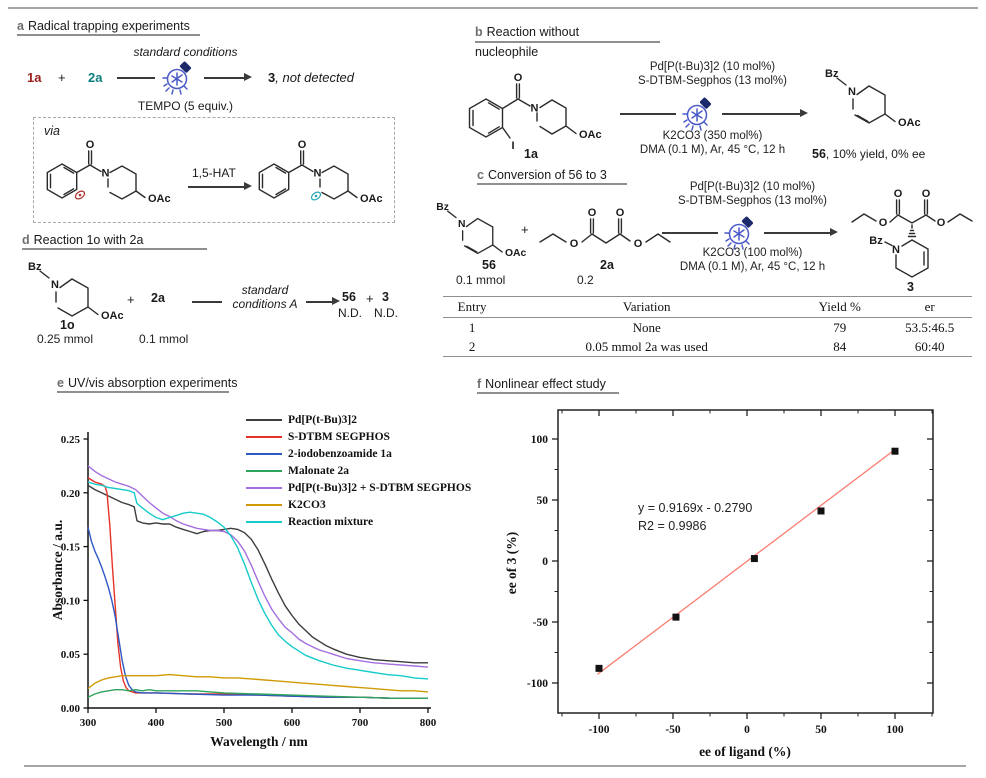 Image resolution: width=986 pixels, height=778 pixels. Describe the element at coordinates (216, 187) in the screenshot. I see `hat-arrow-line` at that location.